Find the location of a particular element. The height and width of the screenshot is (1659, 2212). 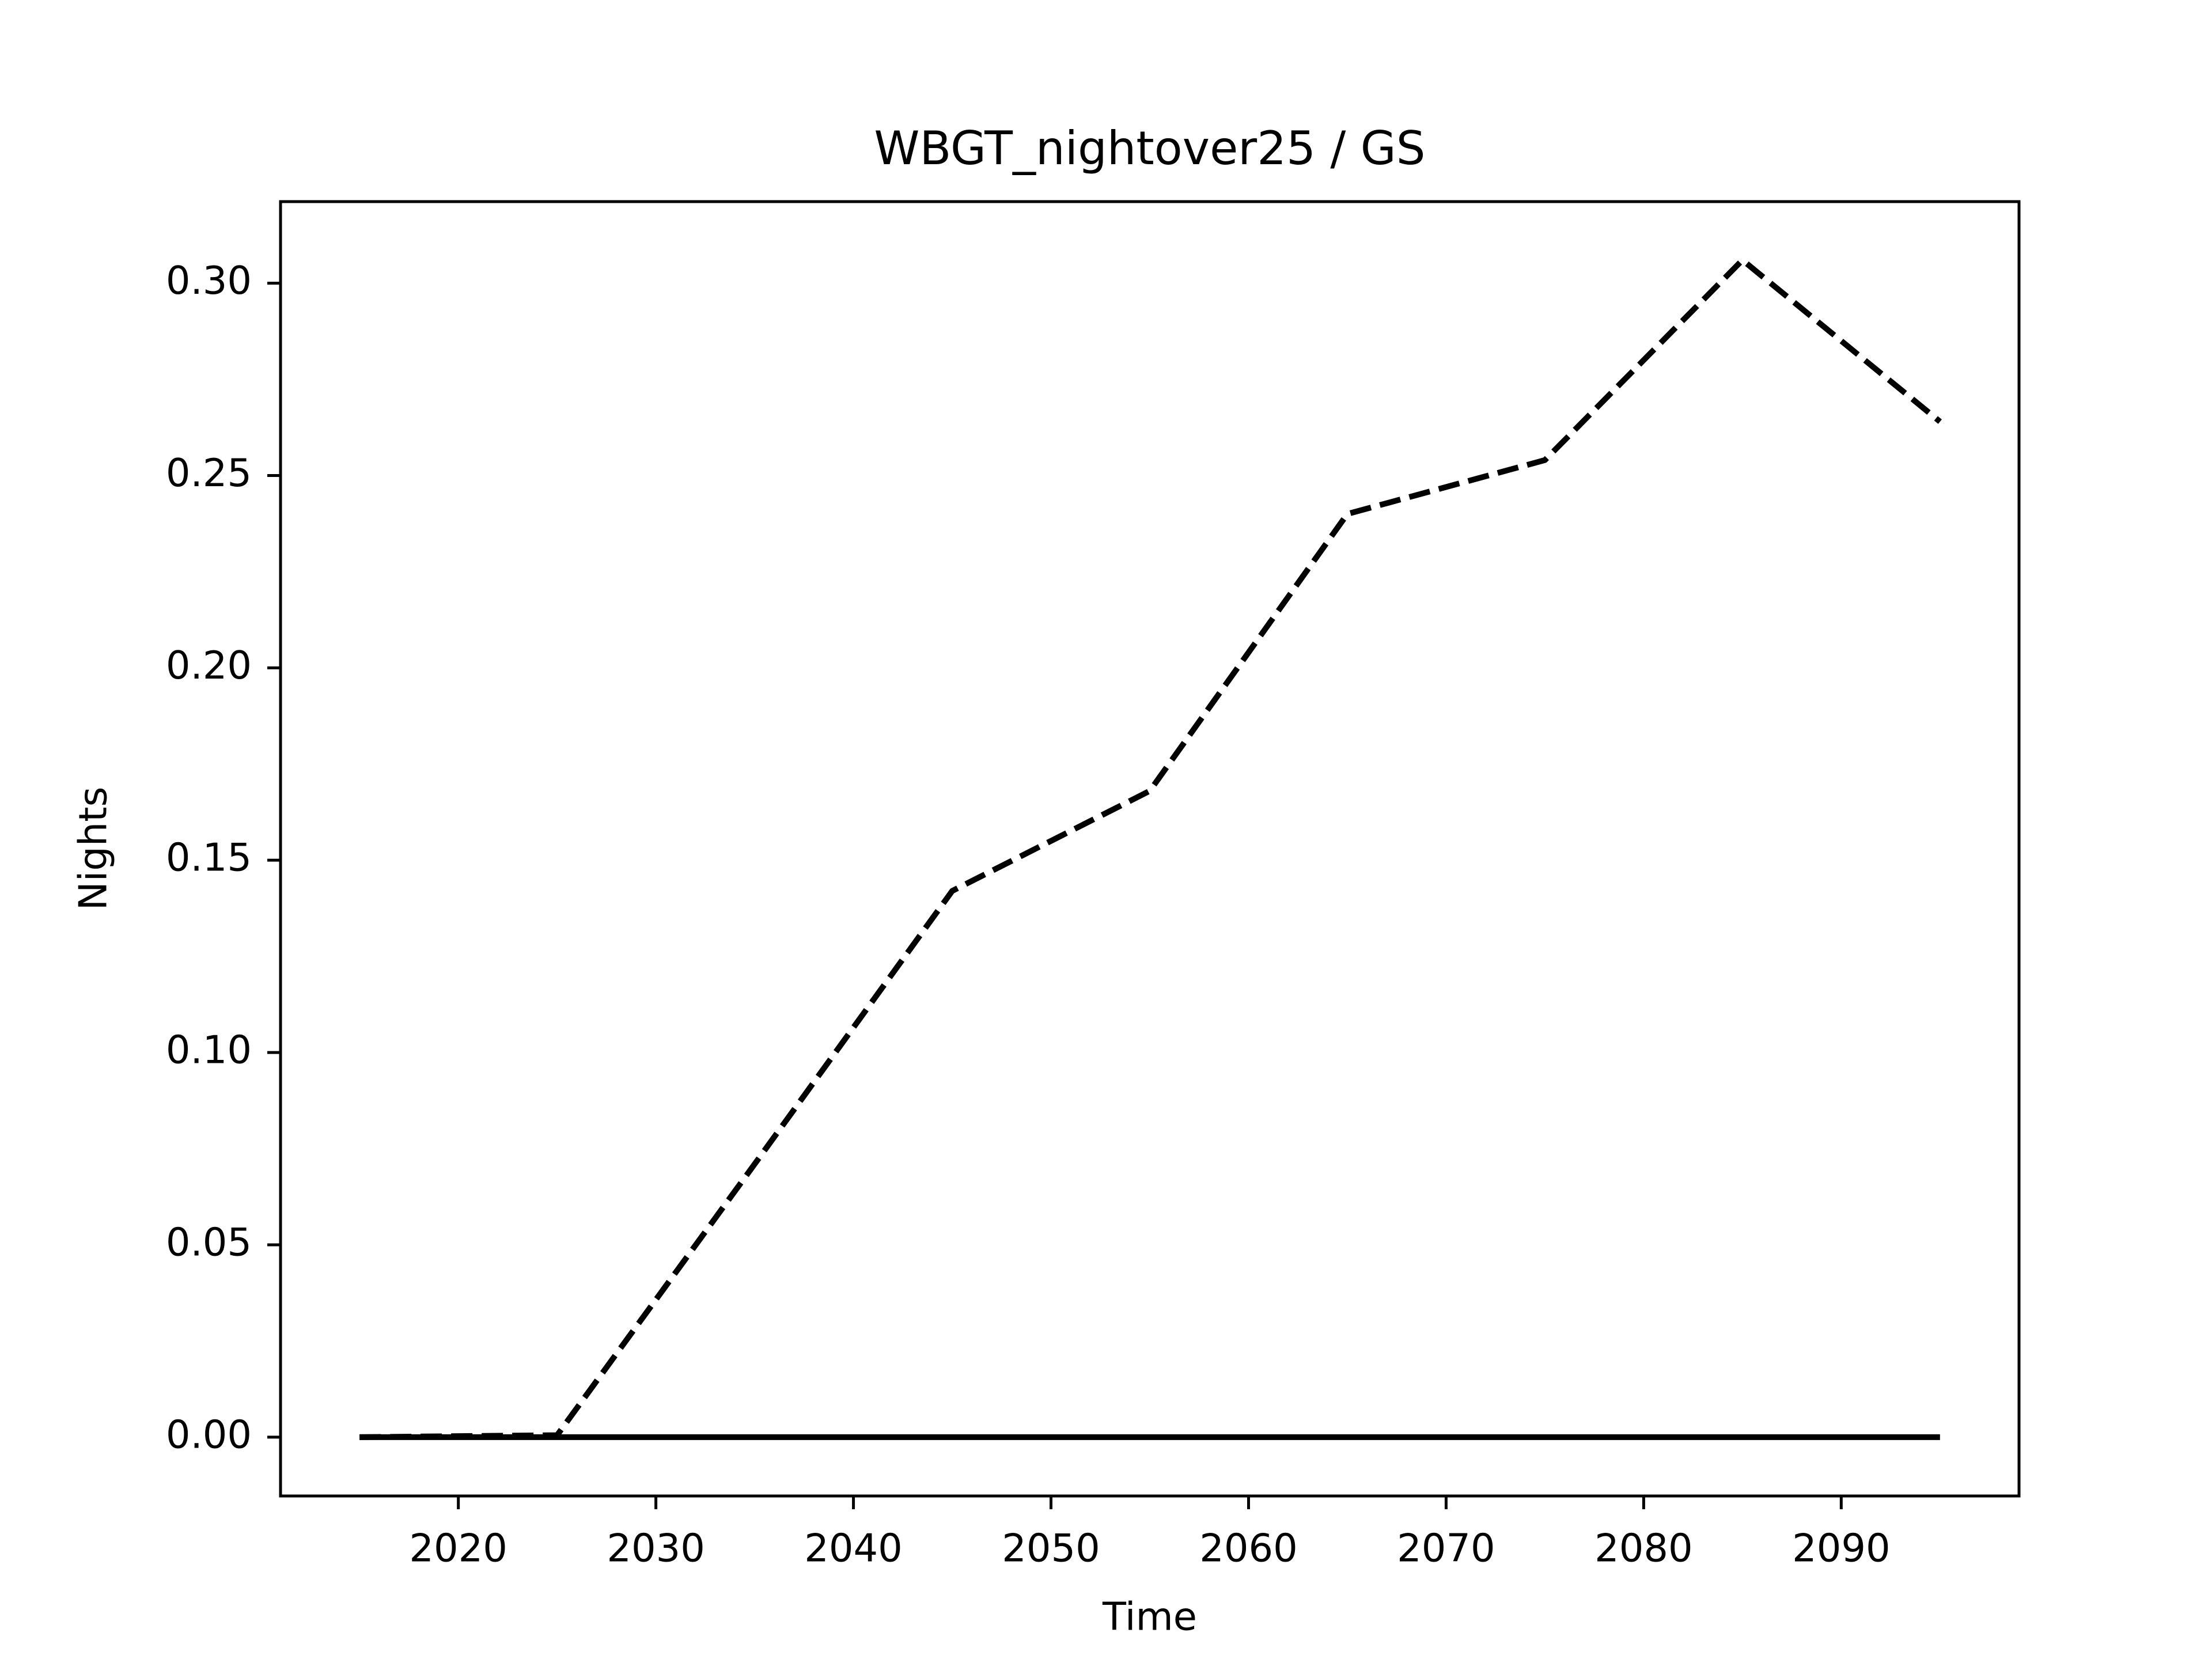

x-tick-label: 2080 is located at coordinates (1643, 1548).